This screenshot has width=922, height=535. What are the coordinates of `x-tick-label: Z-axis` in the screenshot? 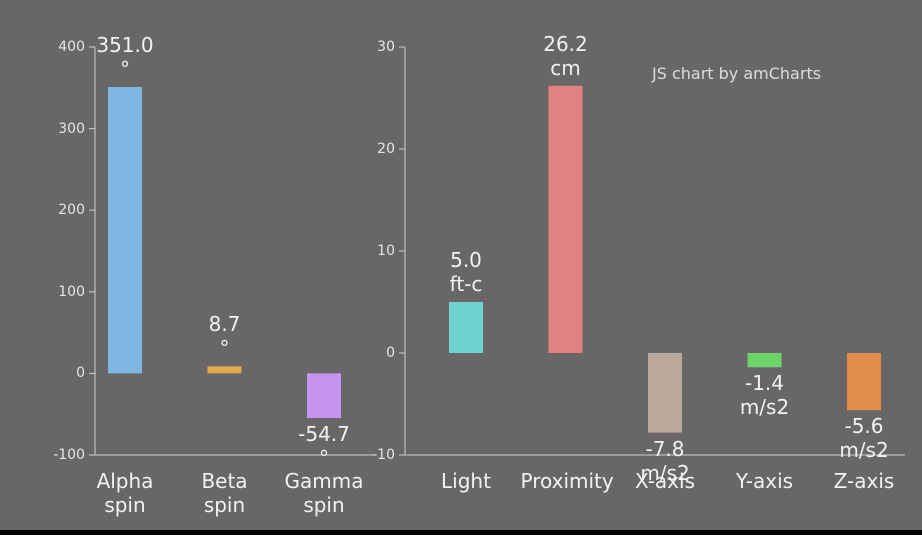 It's located at (864, 481).